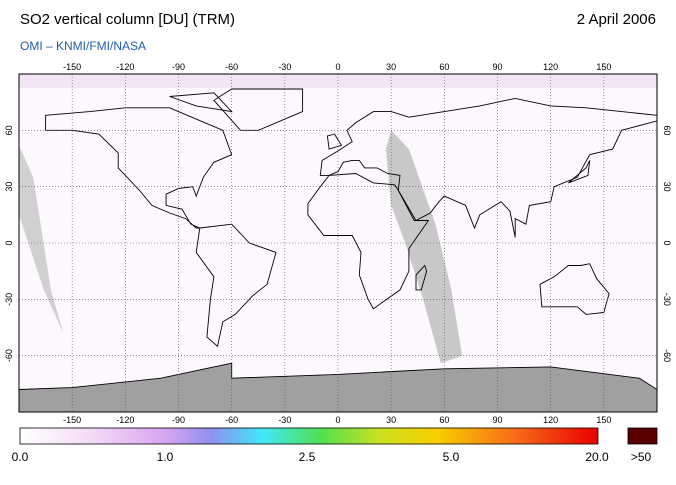  Describe the element at coordinates (641, 457) in the screenshot. I see `colorbar-overflow-label: >50` at that location.